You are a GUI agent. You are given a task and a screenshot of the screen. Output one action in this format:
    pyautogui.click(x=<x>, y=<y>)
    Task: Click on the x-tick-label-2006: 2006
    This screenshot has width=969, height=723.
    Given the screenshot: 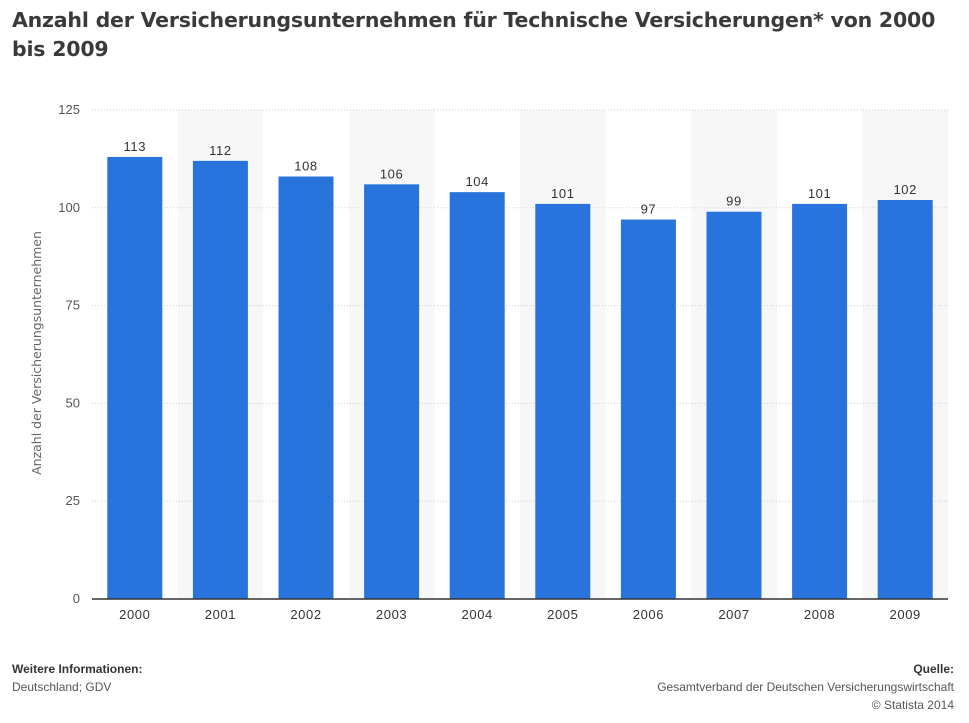 What is the action you would take?
    pyautogui.click(x=648, y=614)
    